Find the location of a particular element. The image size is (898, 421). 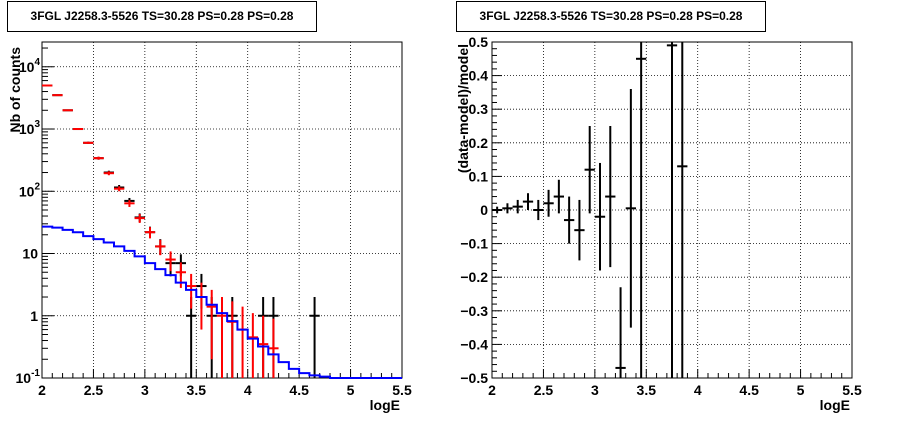

right-x-tick-label: 2.5 is located at coordinates (544, 390).